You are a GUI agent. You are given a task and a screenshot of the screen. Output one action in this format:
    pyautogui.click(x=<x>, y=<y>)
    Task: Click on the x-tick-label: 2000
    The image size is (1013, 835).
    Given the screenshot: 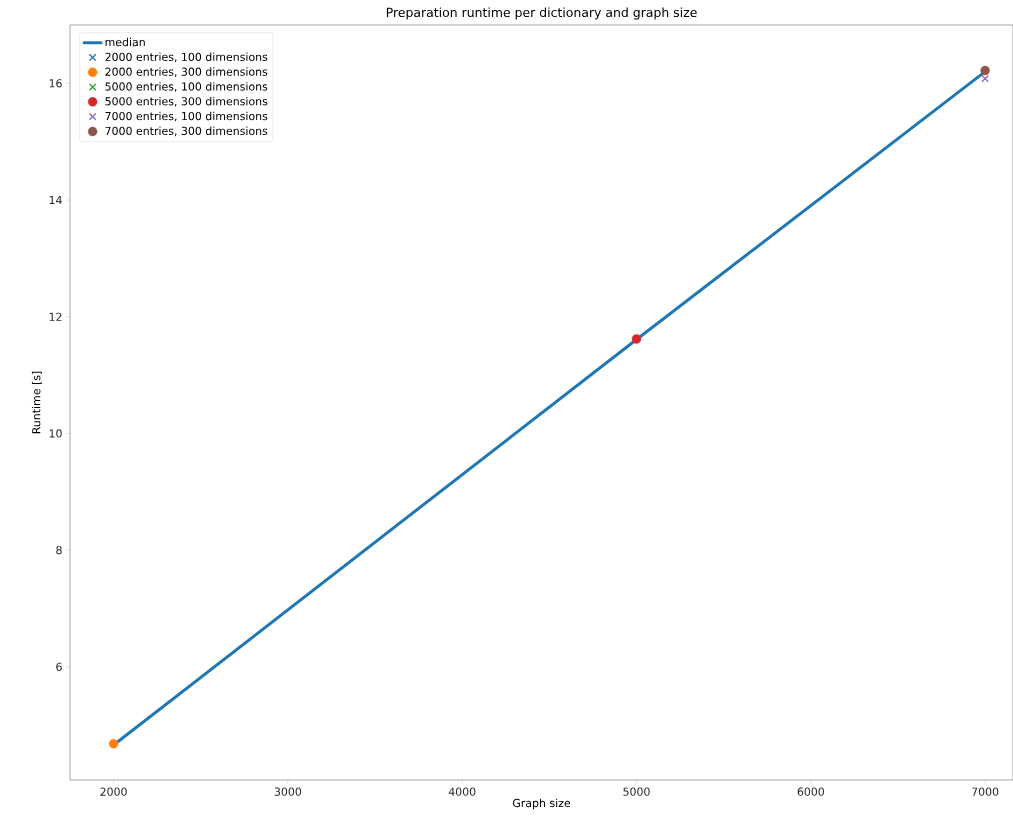 What is the action you would take?
    pyautogui.click(x=113, y=791)
    